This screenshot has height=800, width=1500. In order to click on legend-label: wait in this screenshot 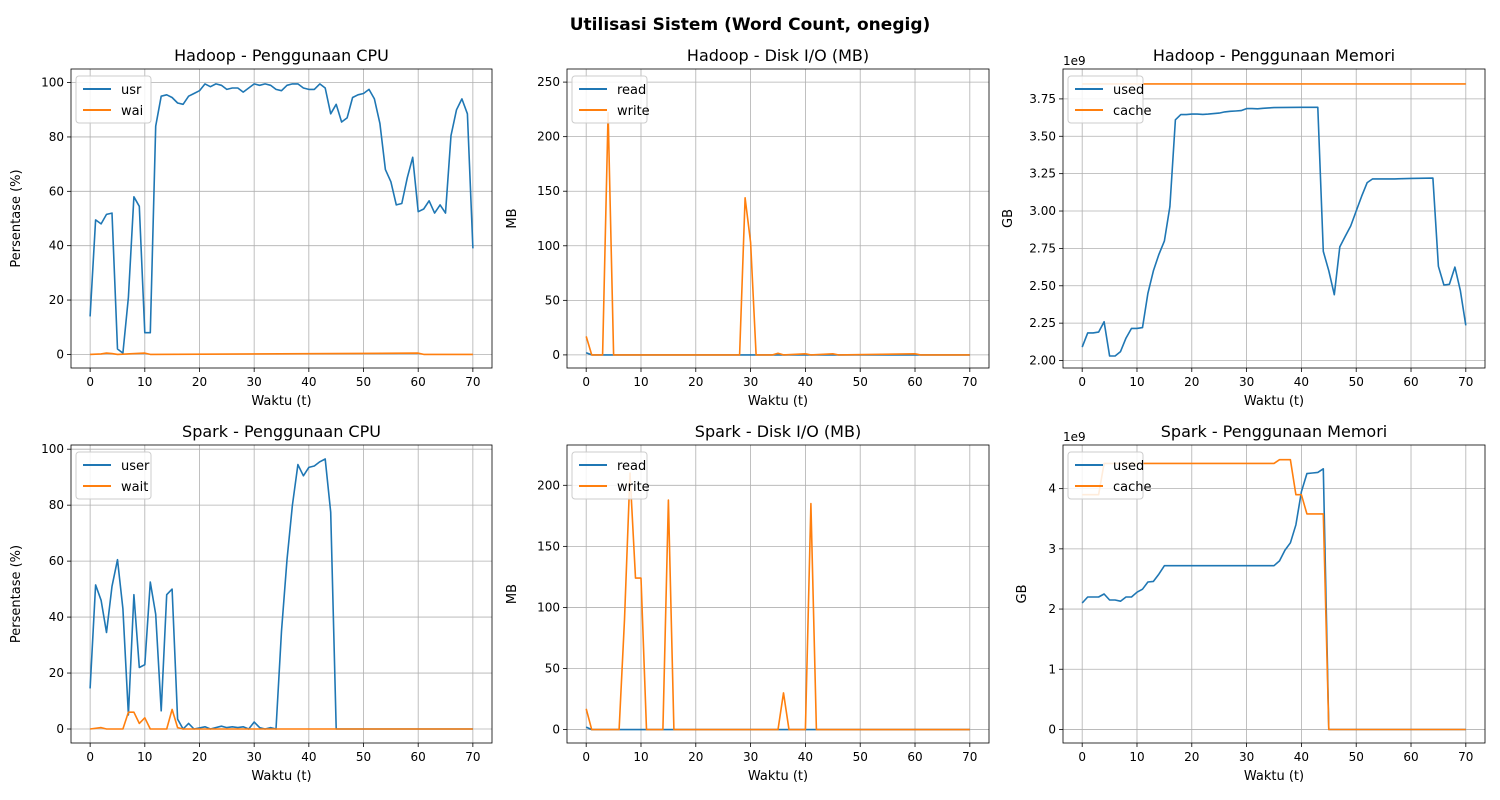, I will do `click(134, 487)`.